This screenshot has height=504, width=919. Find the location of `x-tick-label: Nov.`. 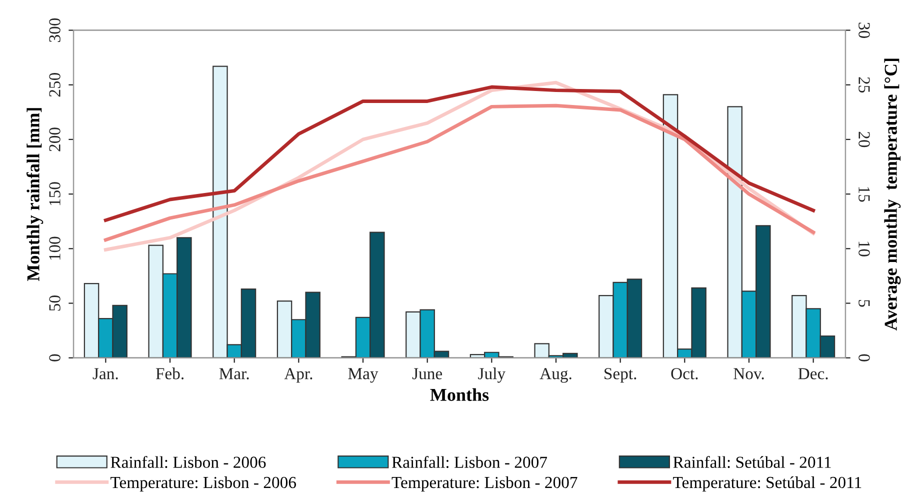

x-tick-label: Nov. is located at coordinates (749, 374).